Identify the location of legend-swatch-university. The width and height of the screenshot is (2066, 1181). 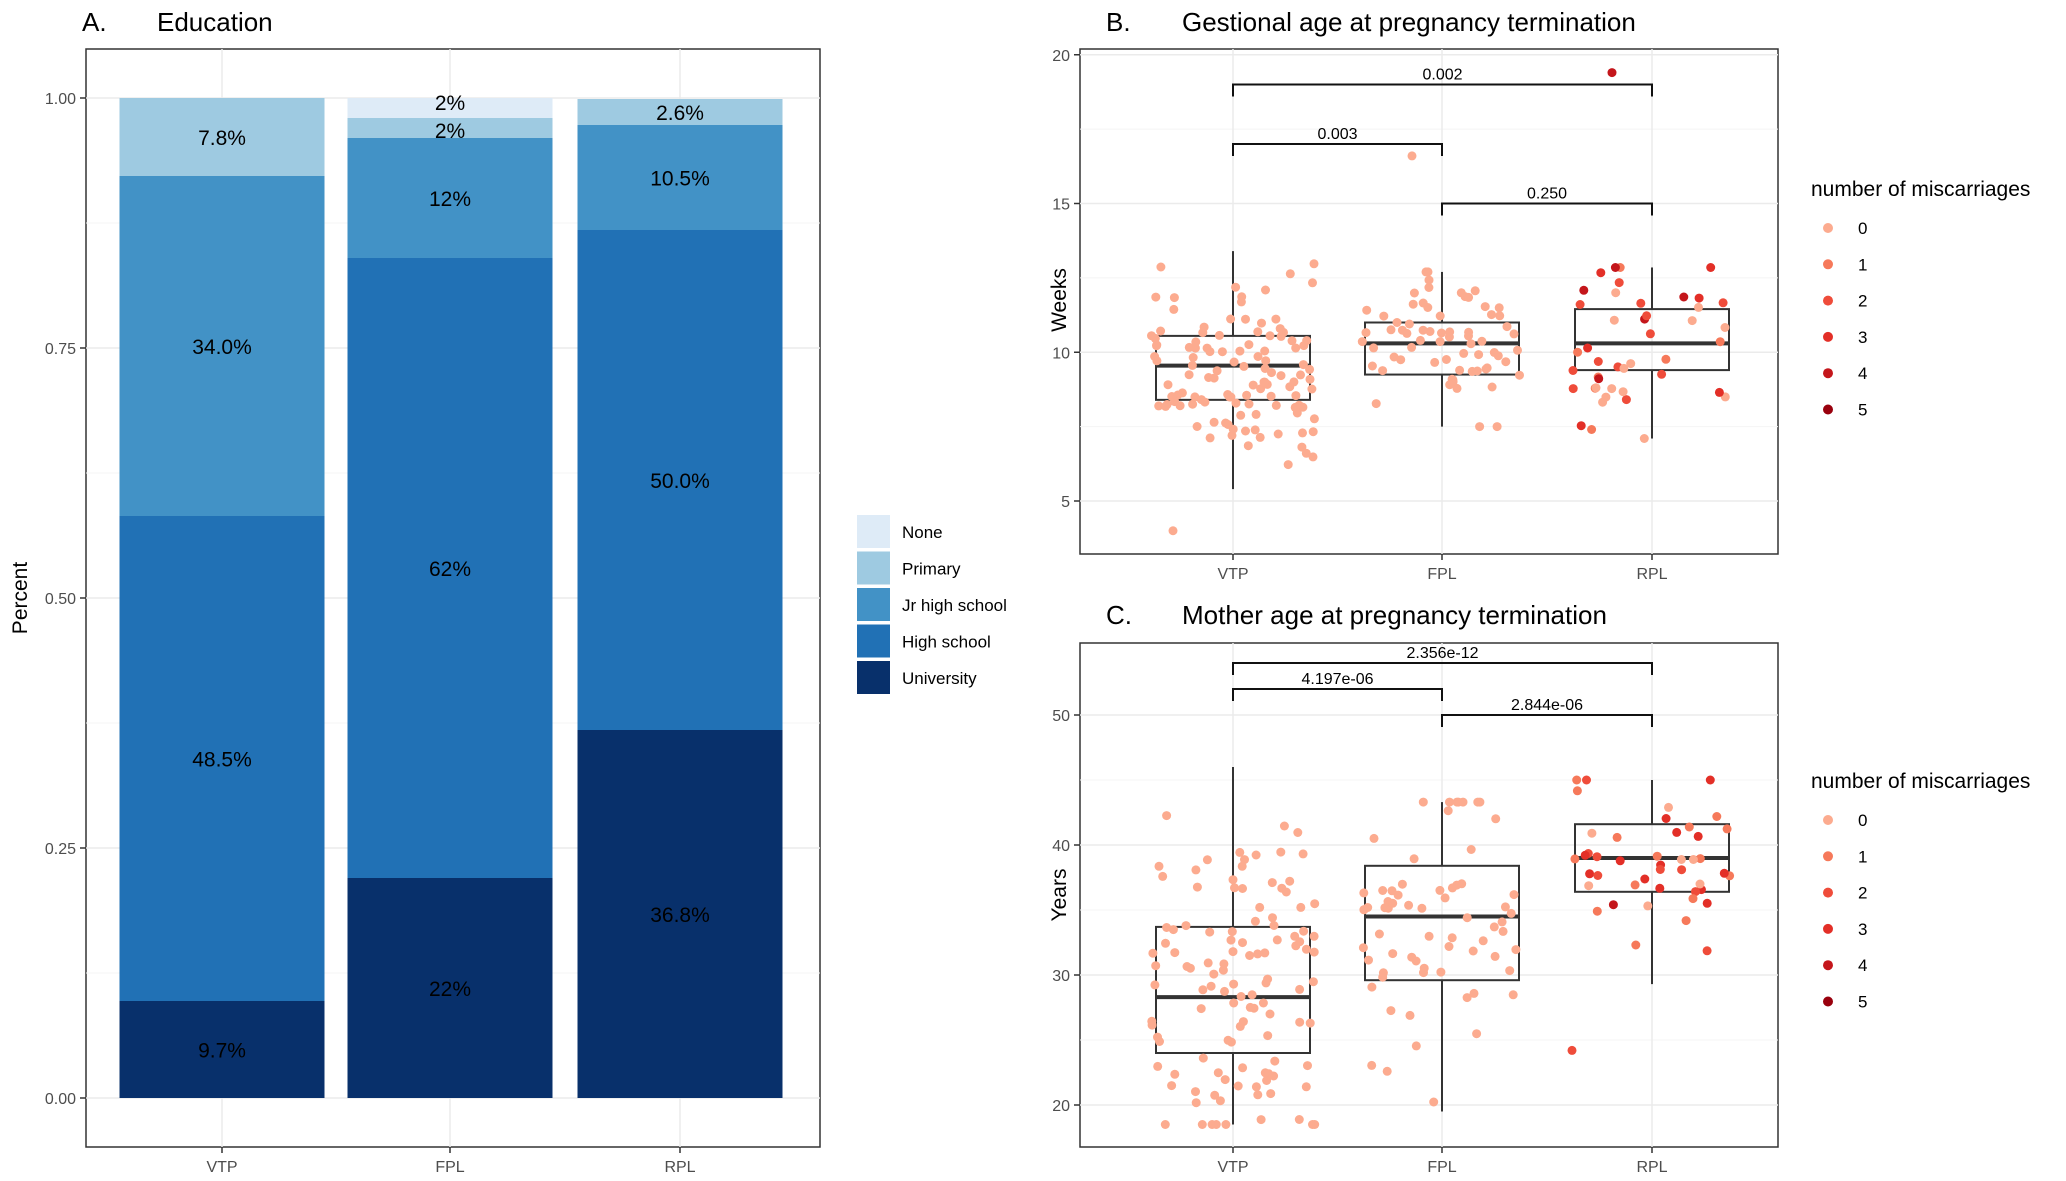
(873, 677).